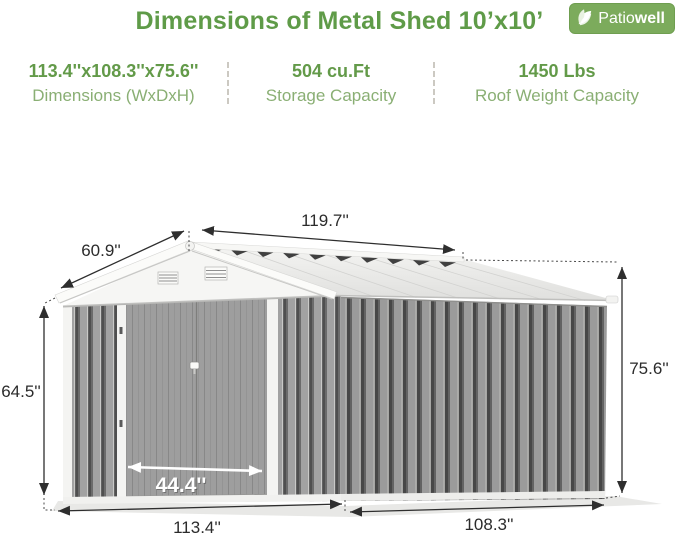 Image resolution: width=679 pixels, height=541 pixels. I want to click on brand-name-bold: well, so click(649, 18).